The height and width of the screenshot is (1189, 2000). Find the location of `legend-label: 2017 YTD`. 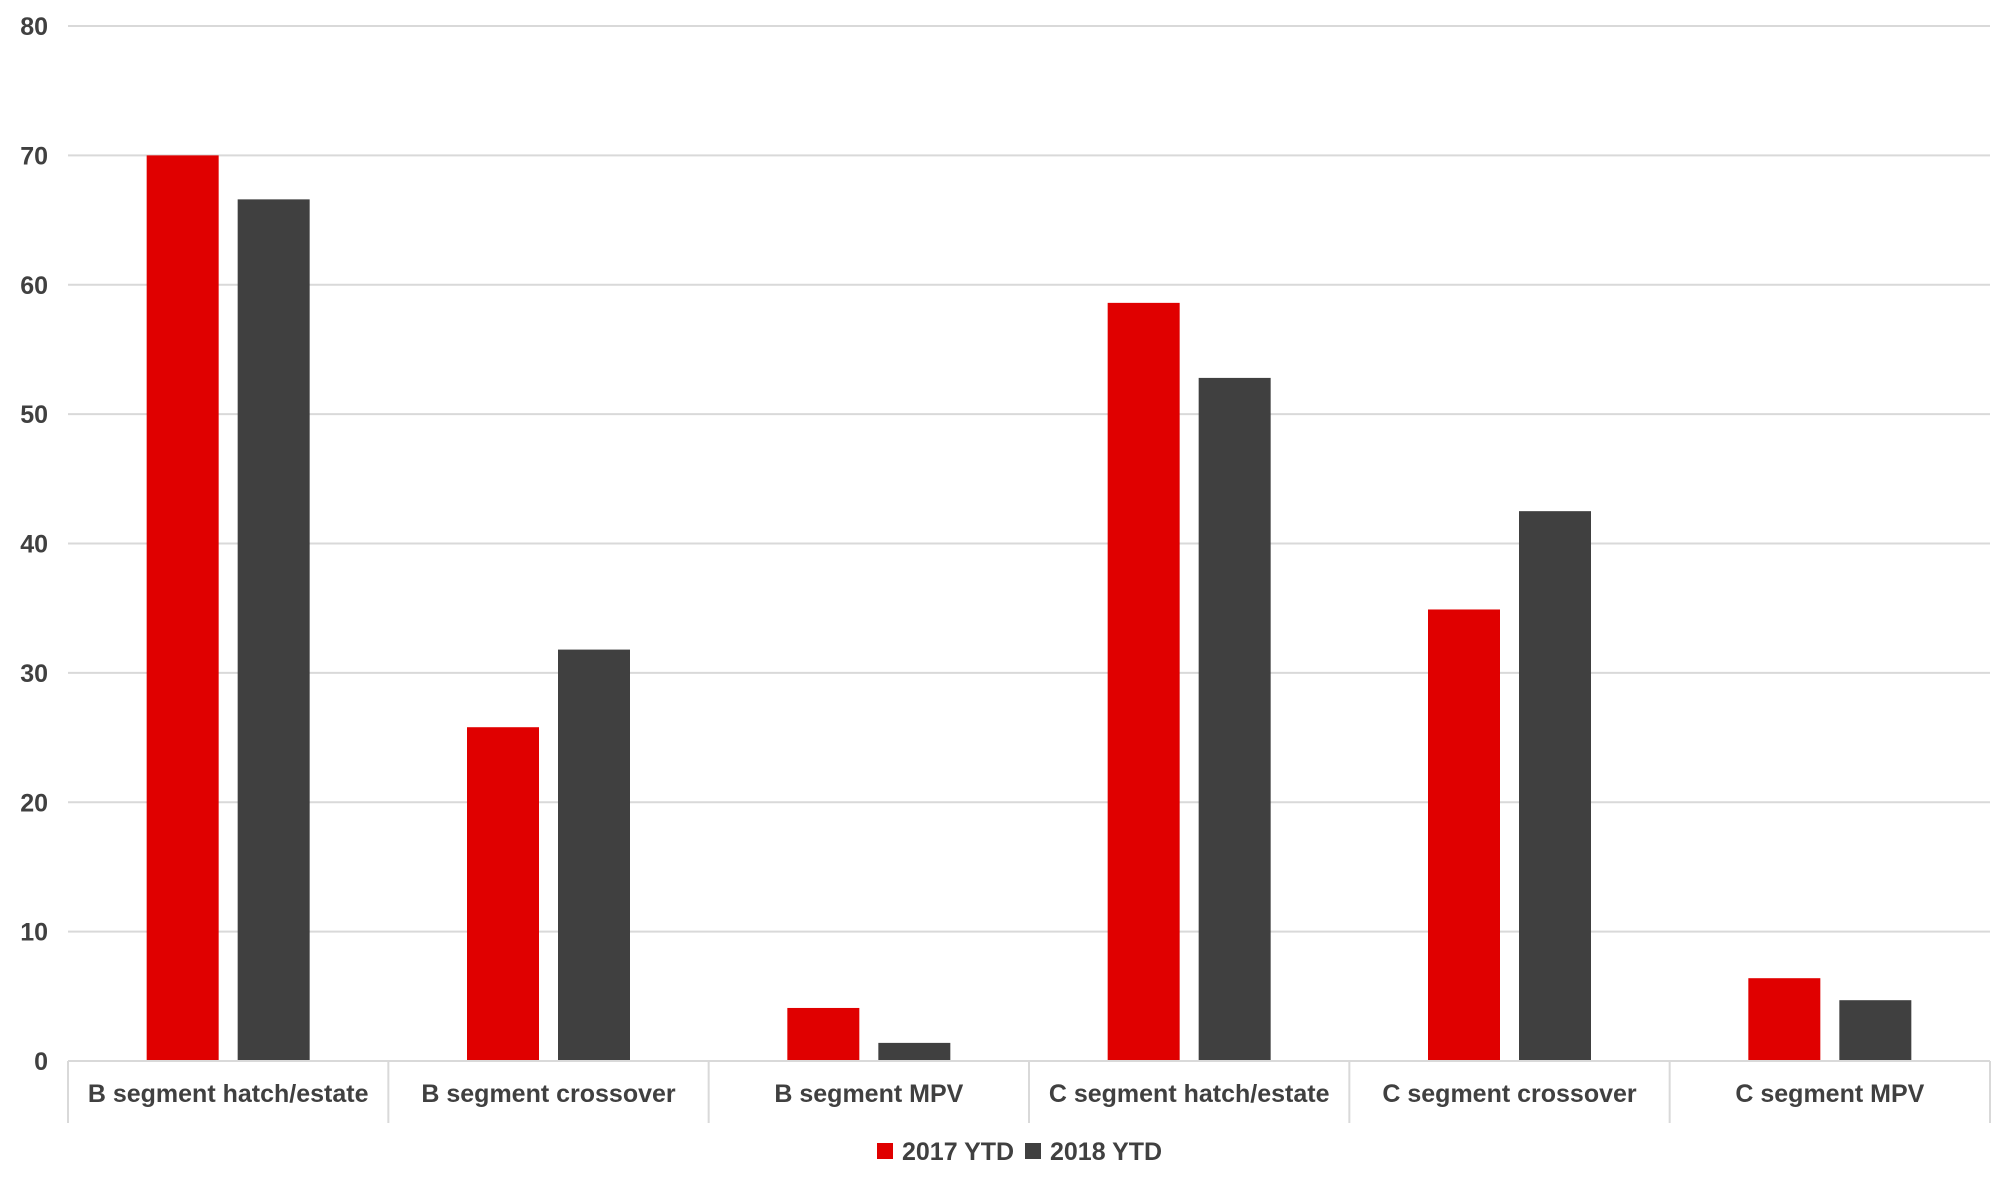

legend-label: 2017 YTD is located at coordinates (958, 1152).